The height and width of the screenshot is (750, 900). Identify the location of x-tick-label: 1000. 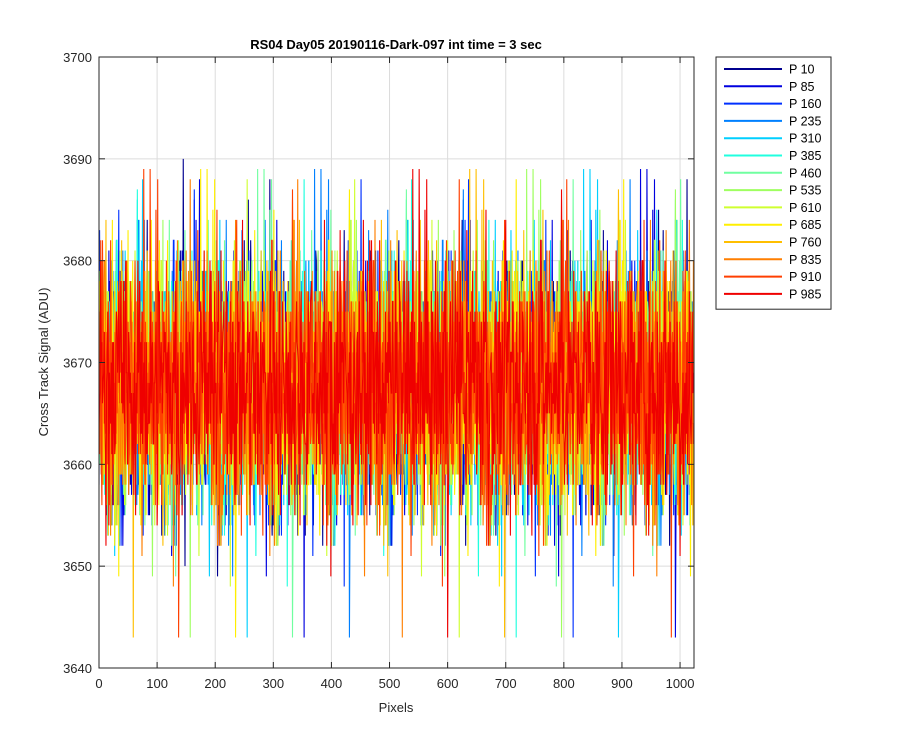
(680, 683).